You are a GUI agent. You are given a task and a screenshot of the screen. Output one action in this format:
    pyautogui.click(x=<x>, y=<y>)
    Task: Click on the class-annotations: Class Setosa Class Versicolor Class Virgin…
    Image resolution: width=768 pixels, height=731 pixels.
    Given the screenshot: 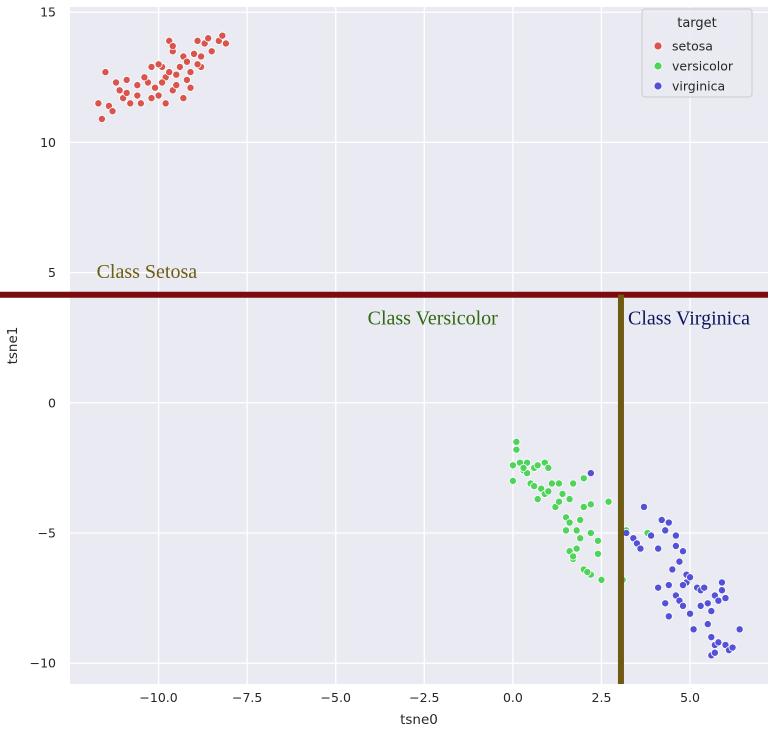 What is the action you would take?
    pyautogui.click(x=424, y=295)
    